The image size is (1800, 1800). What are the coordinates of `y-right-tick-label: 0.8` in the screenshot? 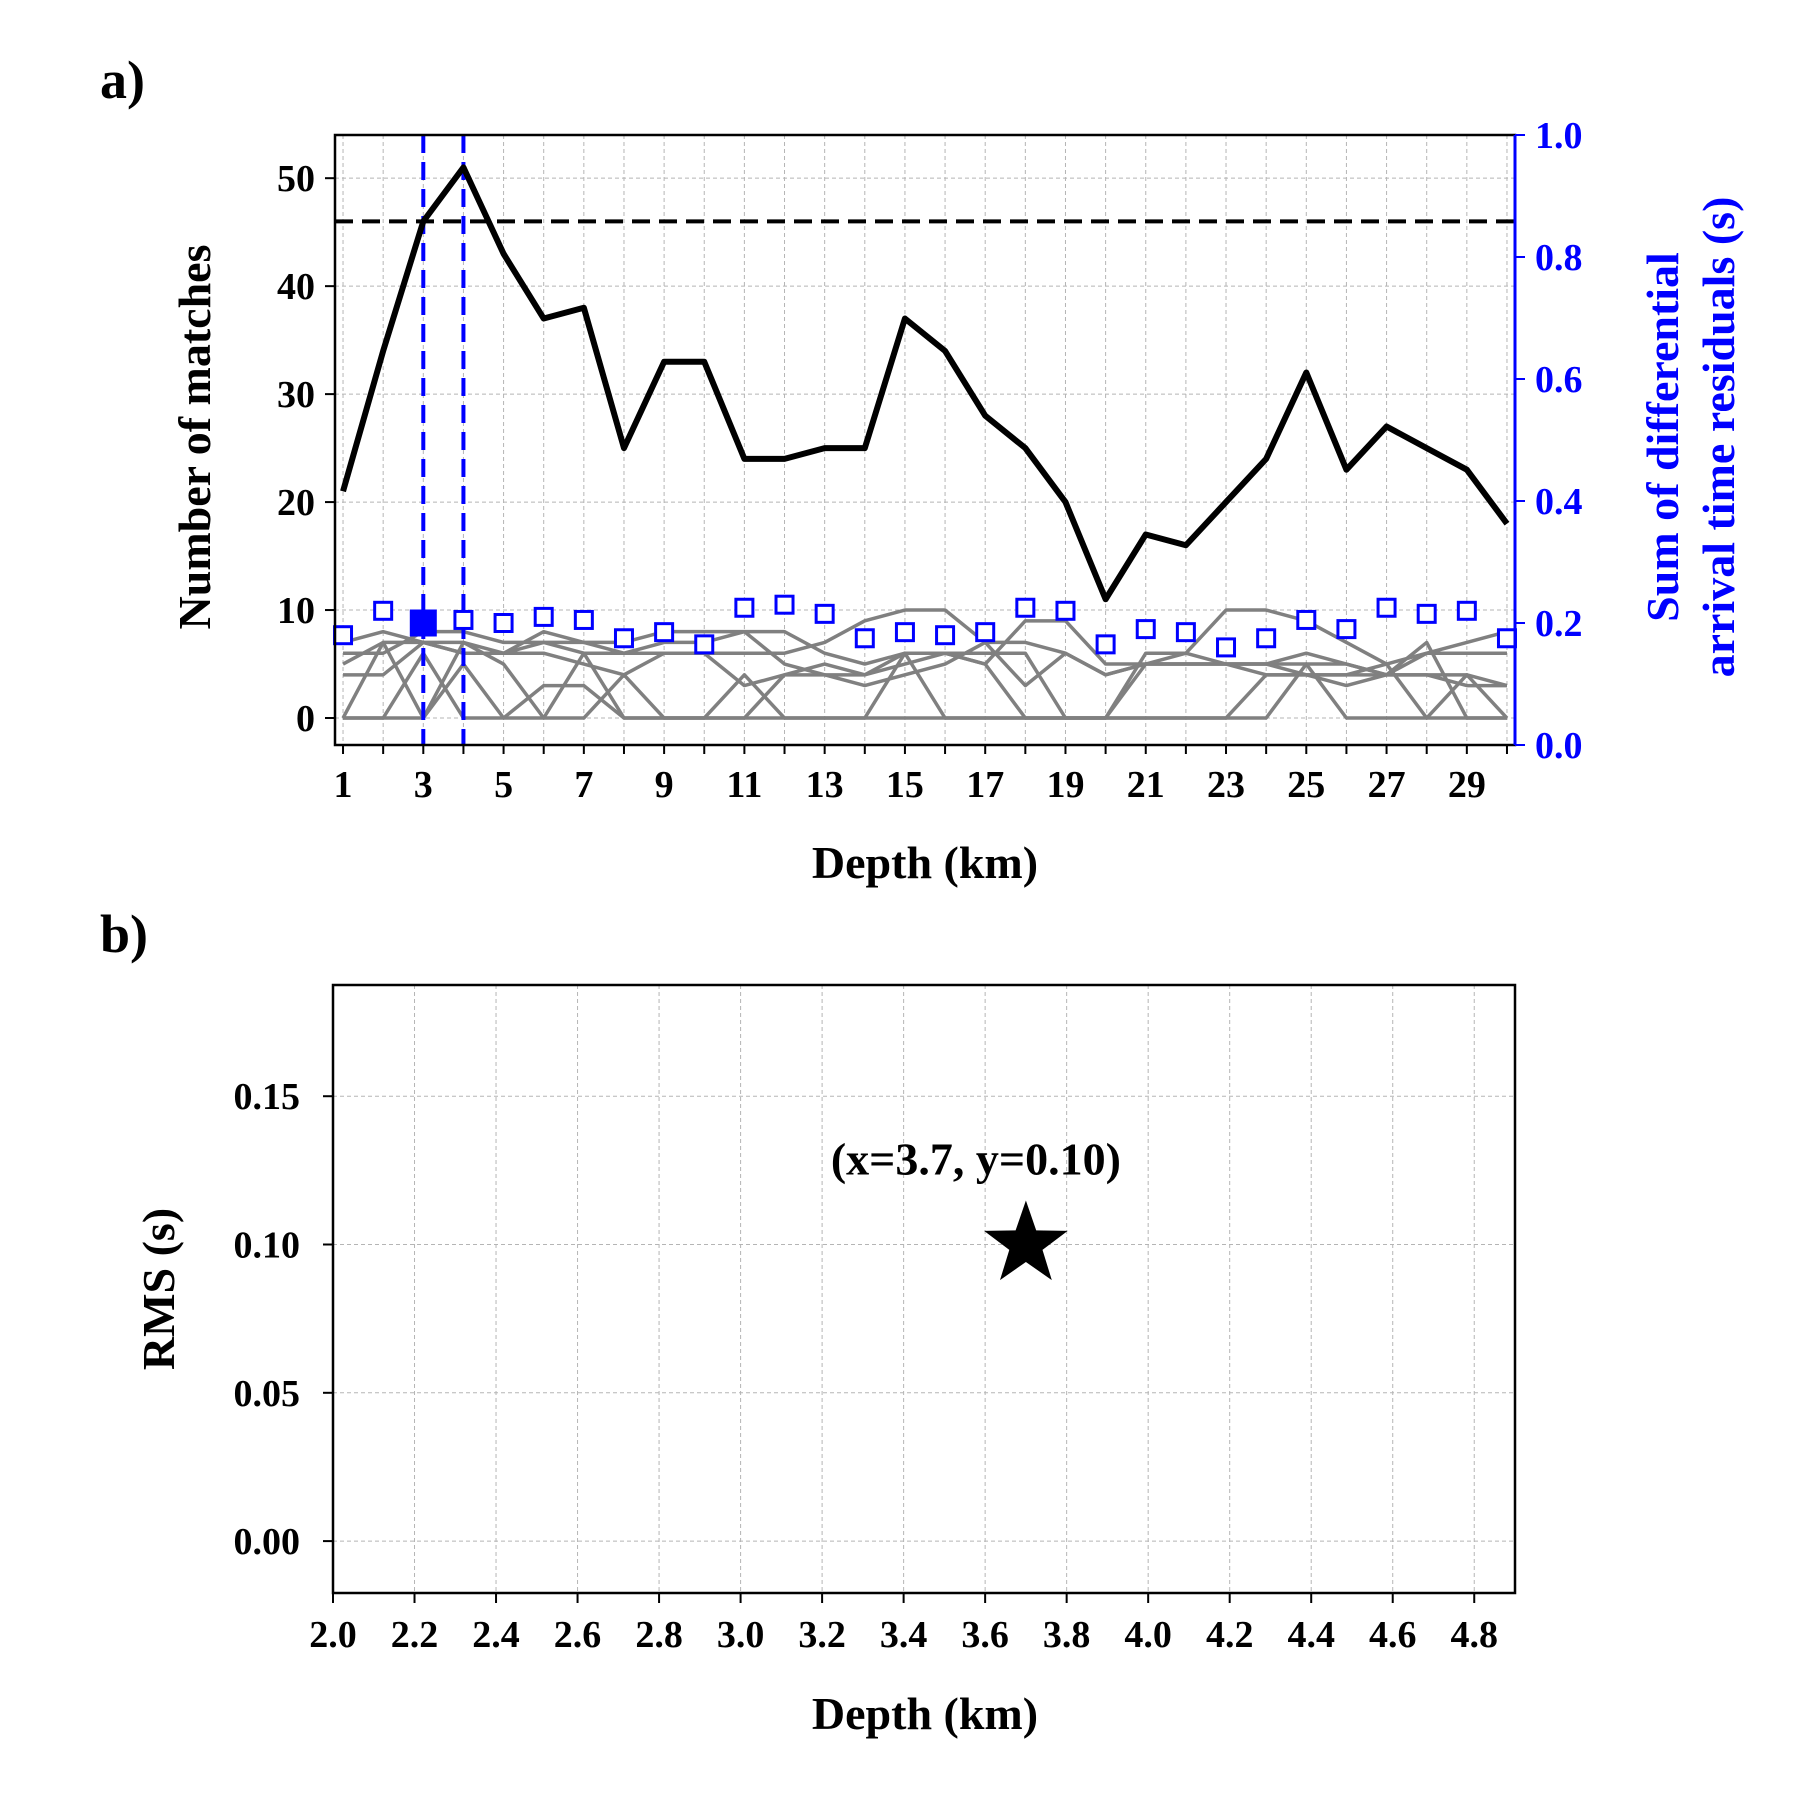 It's located at (1559, 258).